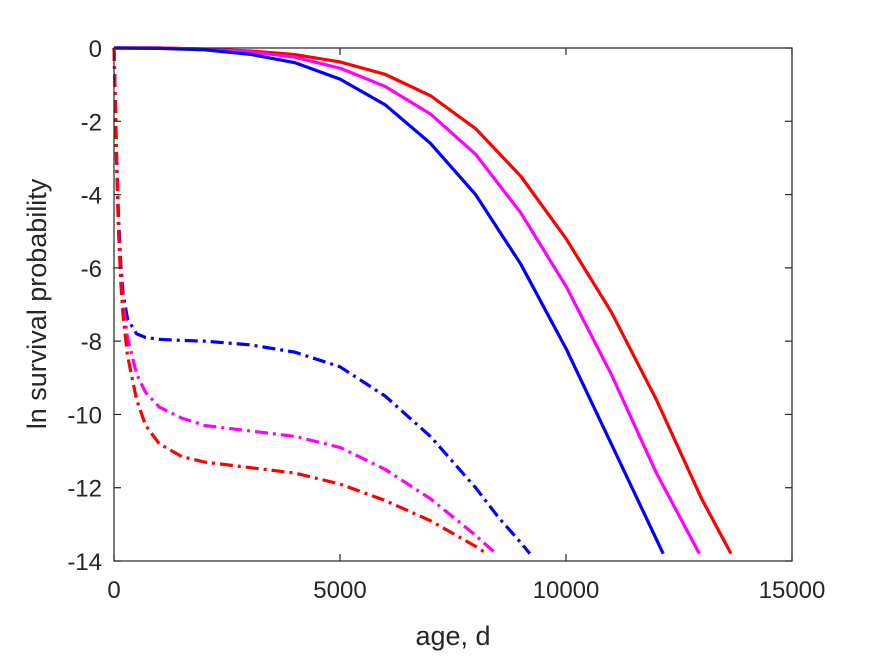 This screenshot has width=875, height=656. What do you see at coordinates (84, 415) in the screenshot?
I see `y-tick-label: -10` at bounding box center [84, 415].